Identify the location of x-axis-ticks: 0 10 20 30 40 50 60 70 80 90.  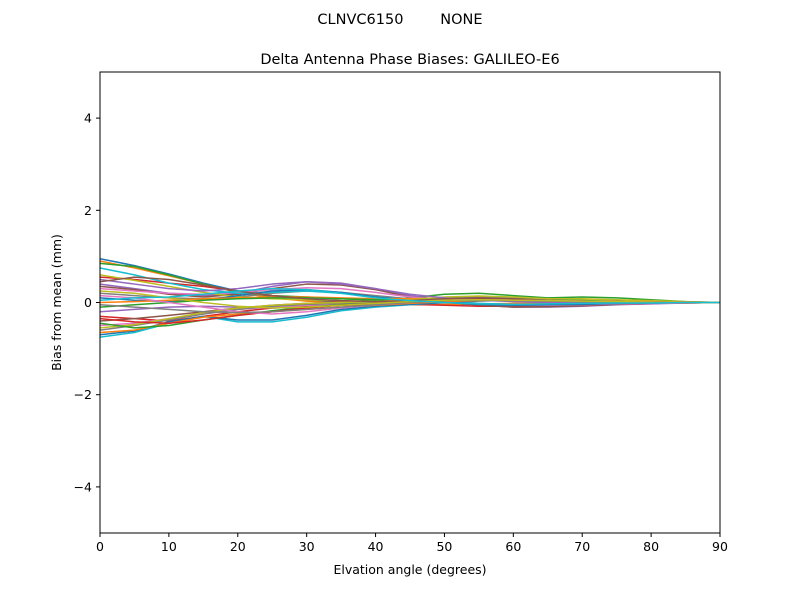
(412, 543).